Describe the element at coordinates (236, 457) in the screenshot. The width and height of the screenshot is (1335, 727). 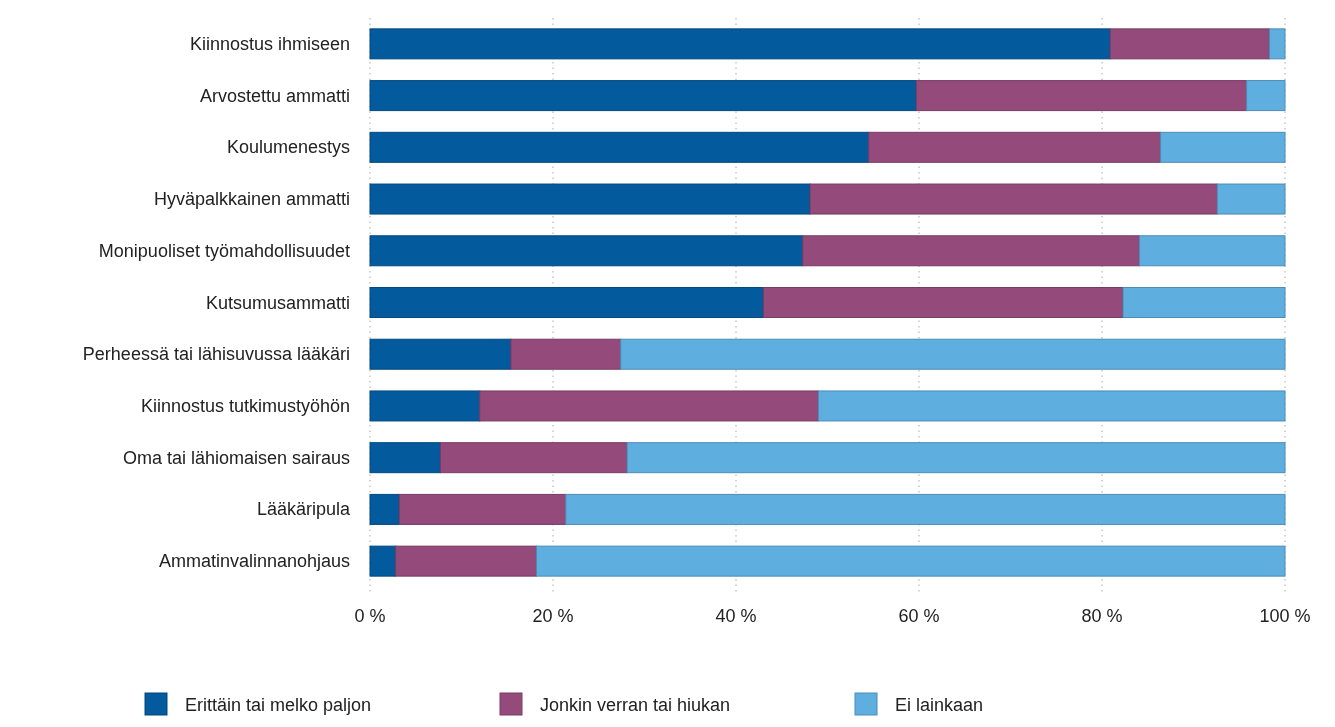
I see `y-tick-label: Oma tai lähiomaisen sairaus` at that location.